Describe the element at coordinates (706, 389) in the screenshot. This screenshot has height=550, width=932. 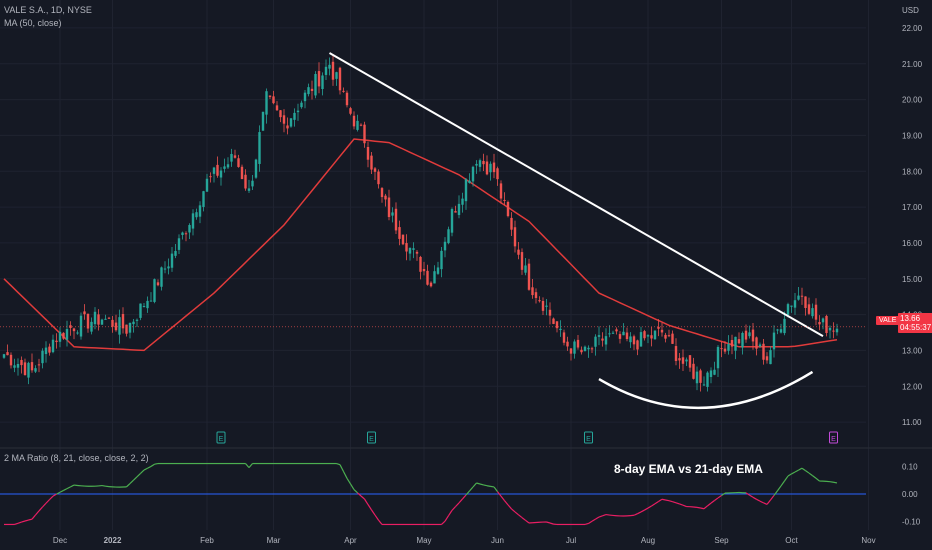
I see `rounded-bottom-curve` at that location.